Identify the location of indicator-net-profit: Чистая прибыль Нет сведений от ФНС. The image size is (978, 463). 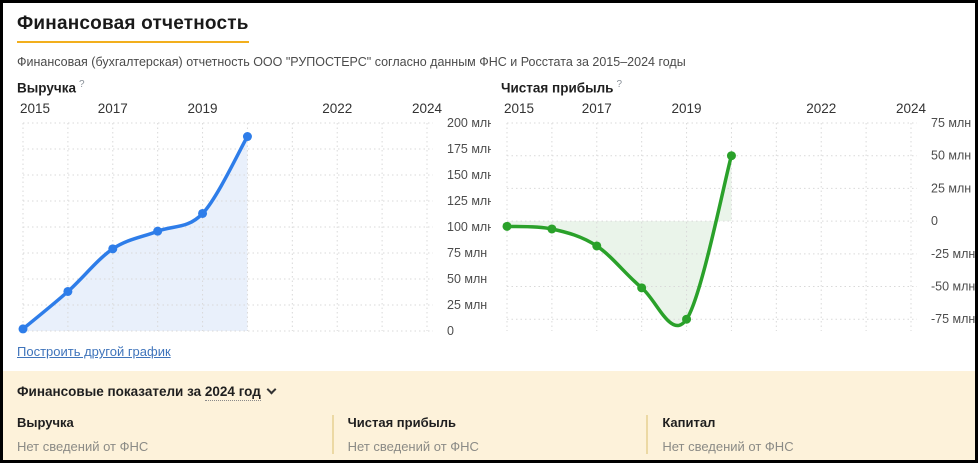
(489, 434).